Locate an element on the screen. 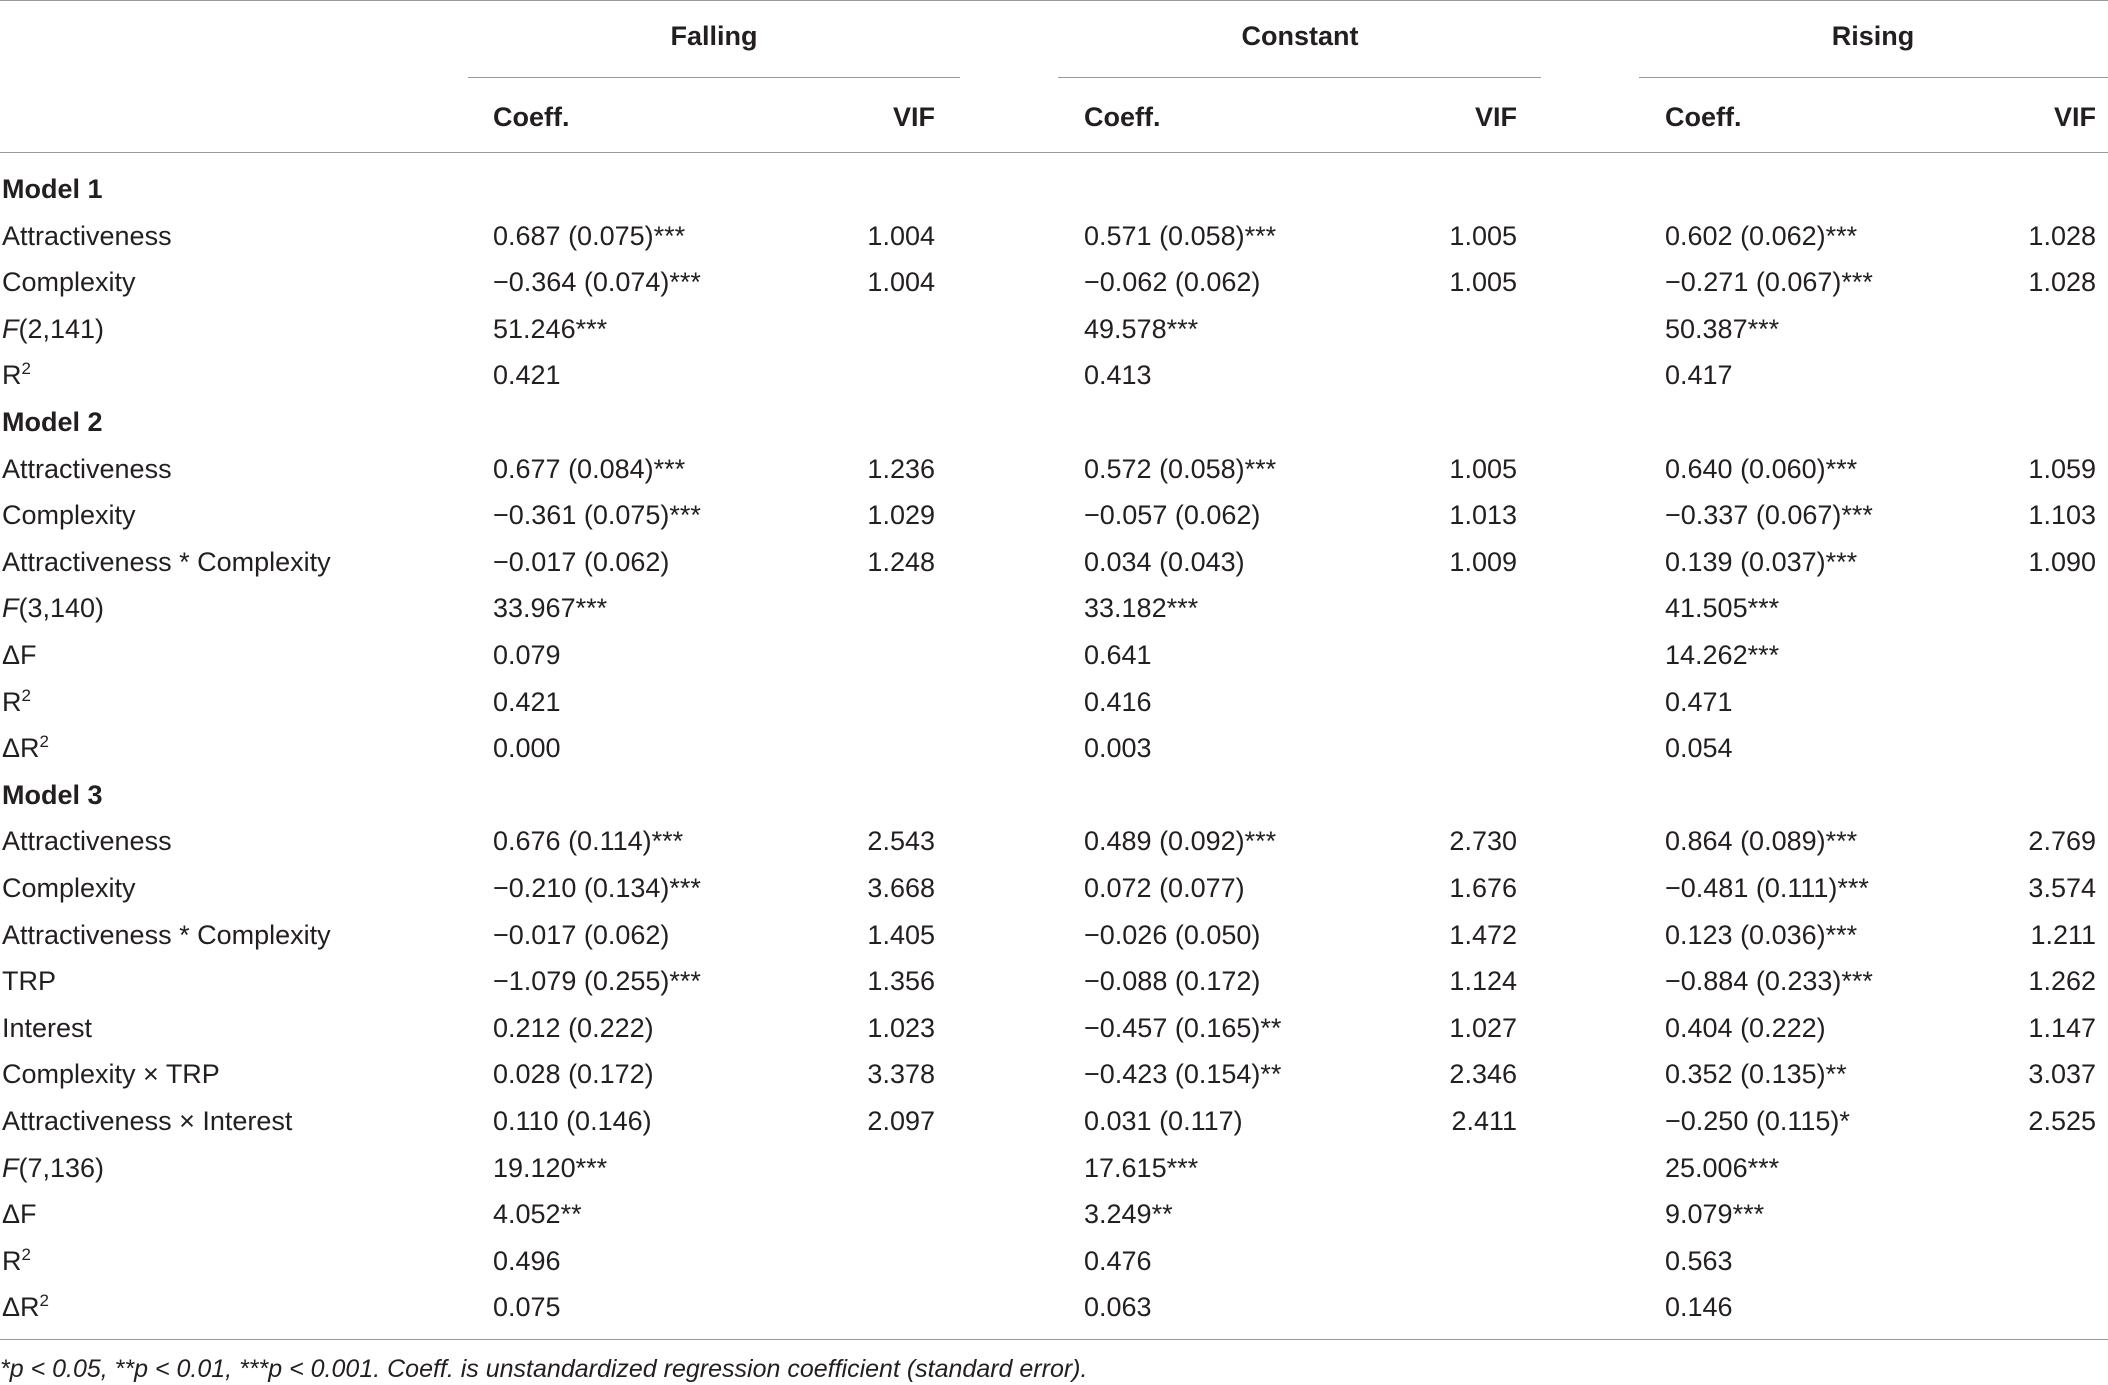 The image size is (2108, 1385). coeff-cell: −0.062 (0.062) is located at coordinates (1172, 282).